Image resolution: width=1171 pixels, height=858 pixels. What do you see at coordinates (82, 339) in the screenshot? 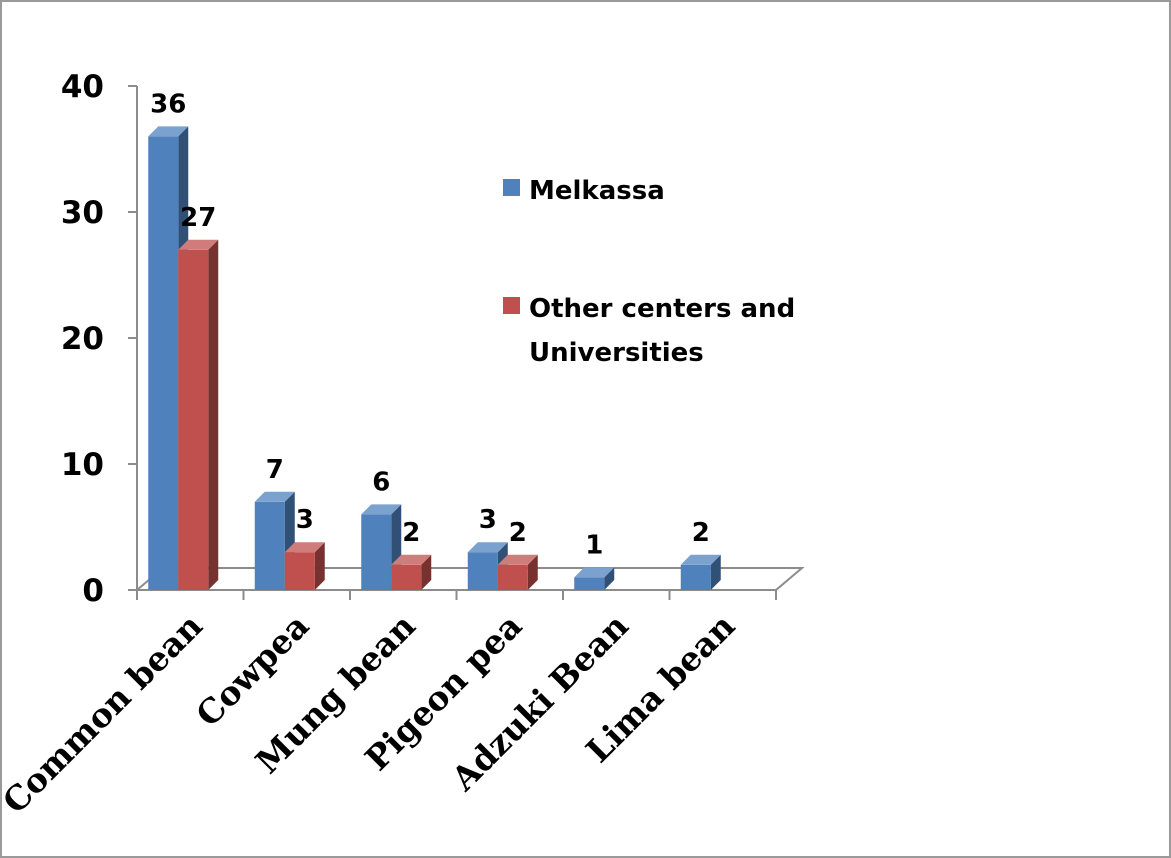
I see `y-tick-label: 20` at bounding box center [82, 339].